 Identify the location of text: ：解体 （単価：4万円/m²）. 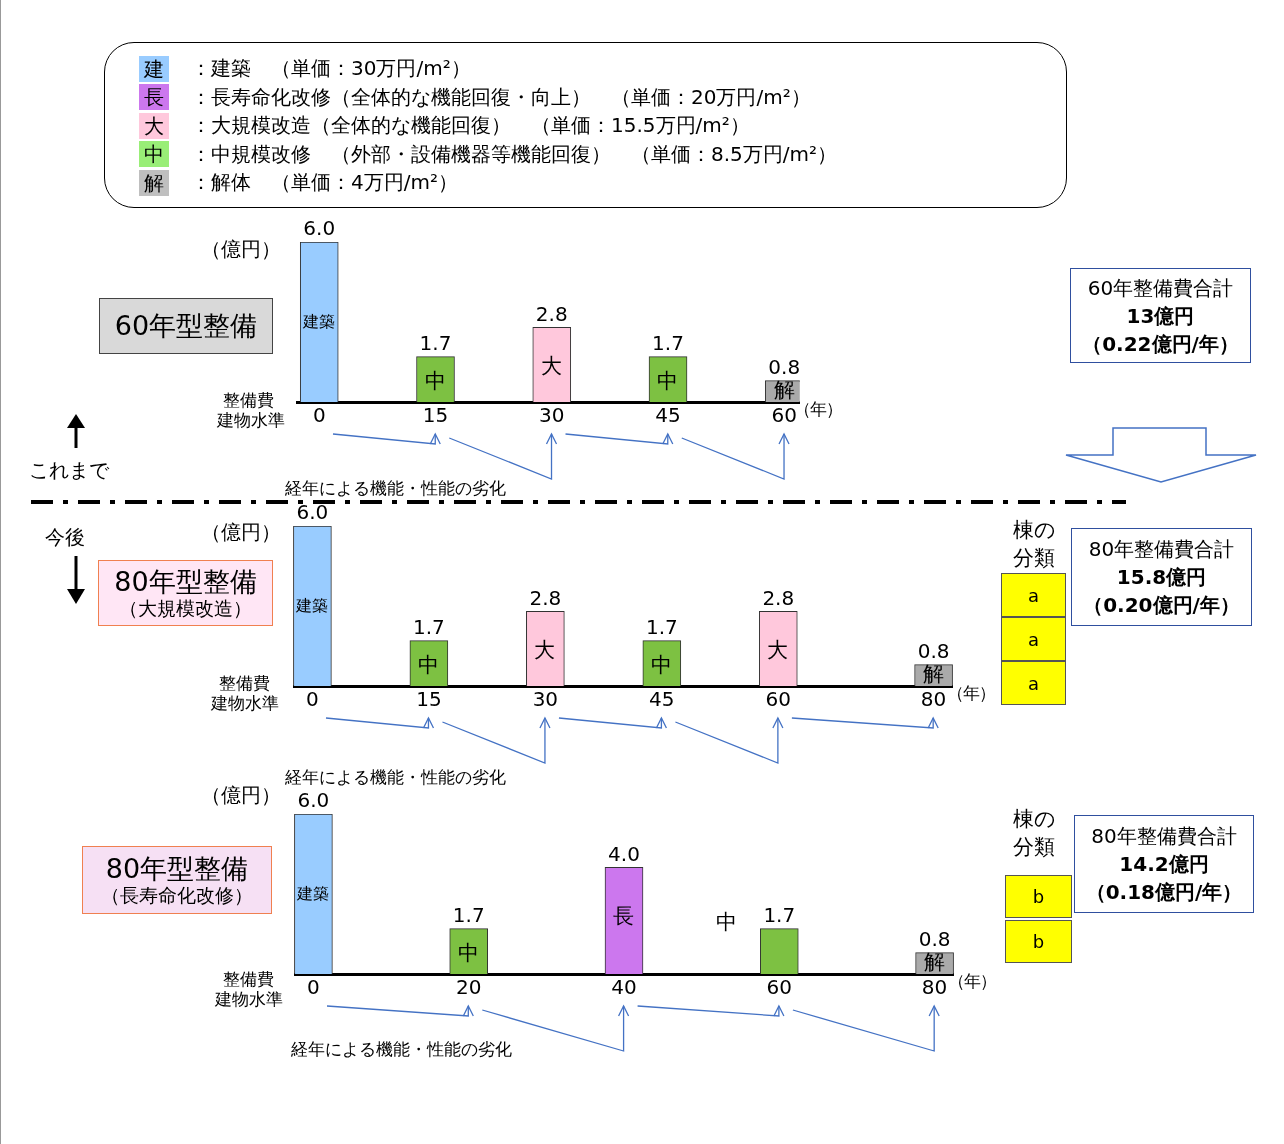
(324, 182).